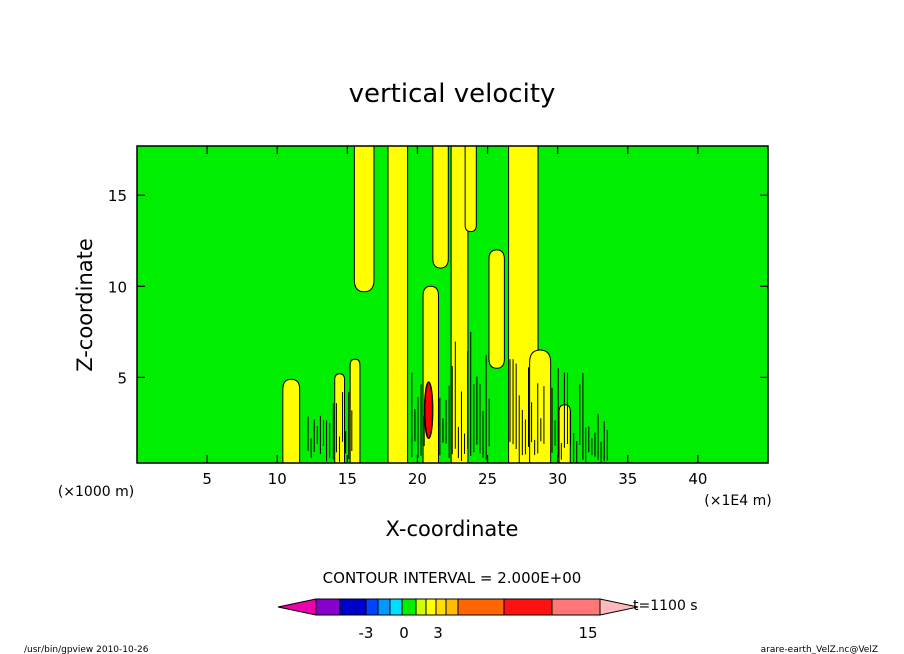  I want to click on colorbar-label: 0, so click(404, 633).